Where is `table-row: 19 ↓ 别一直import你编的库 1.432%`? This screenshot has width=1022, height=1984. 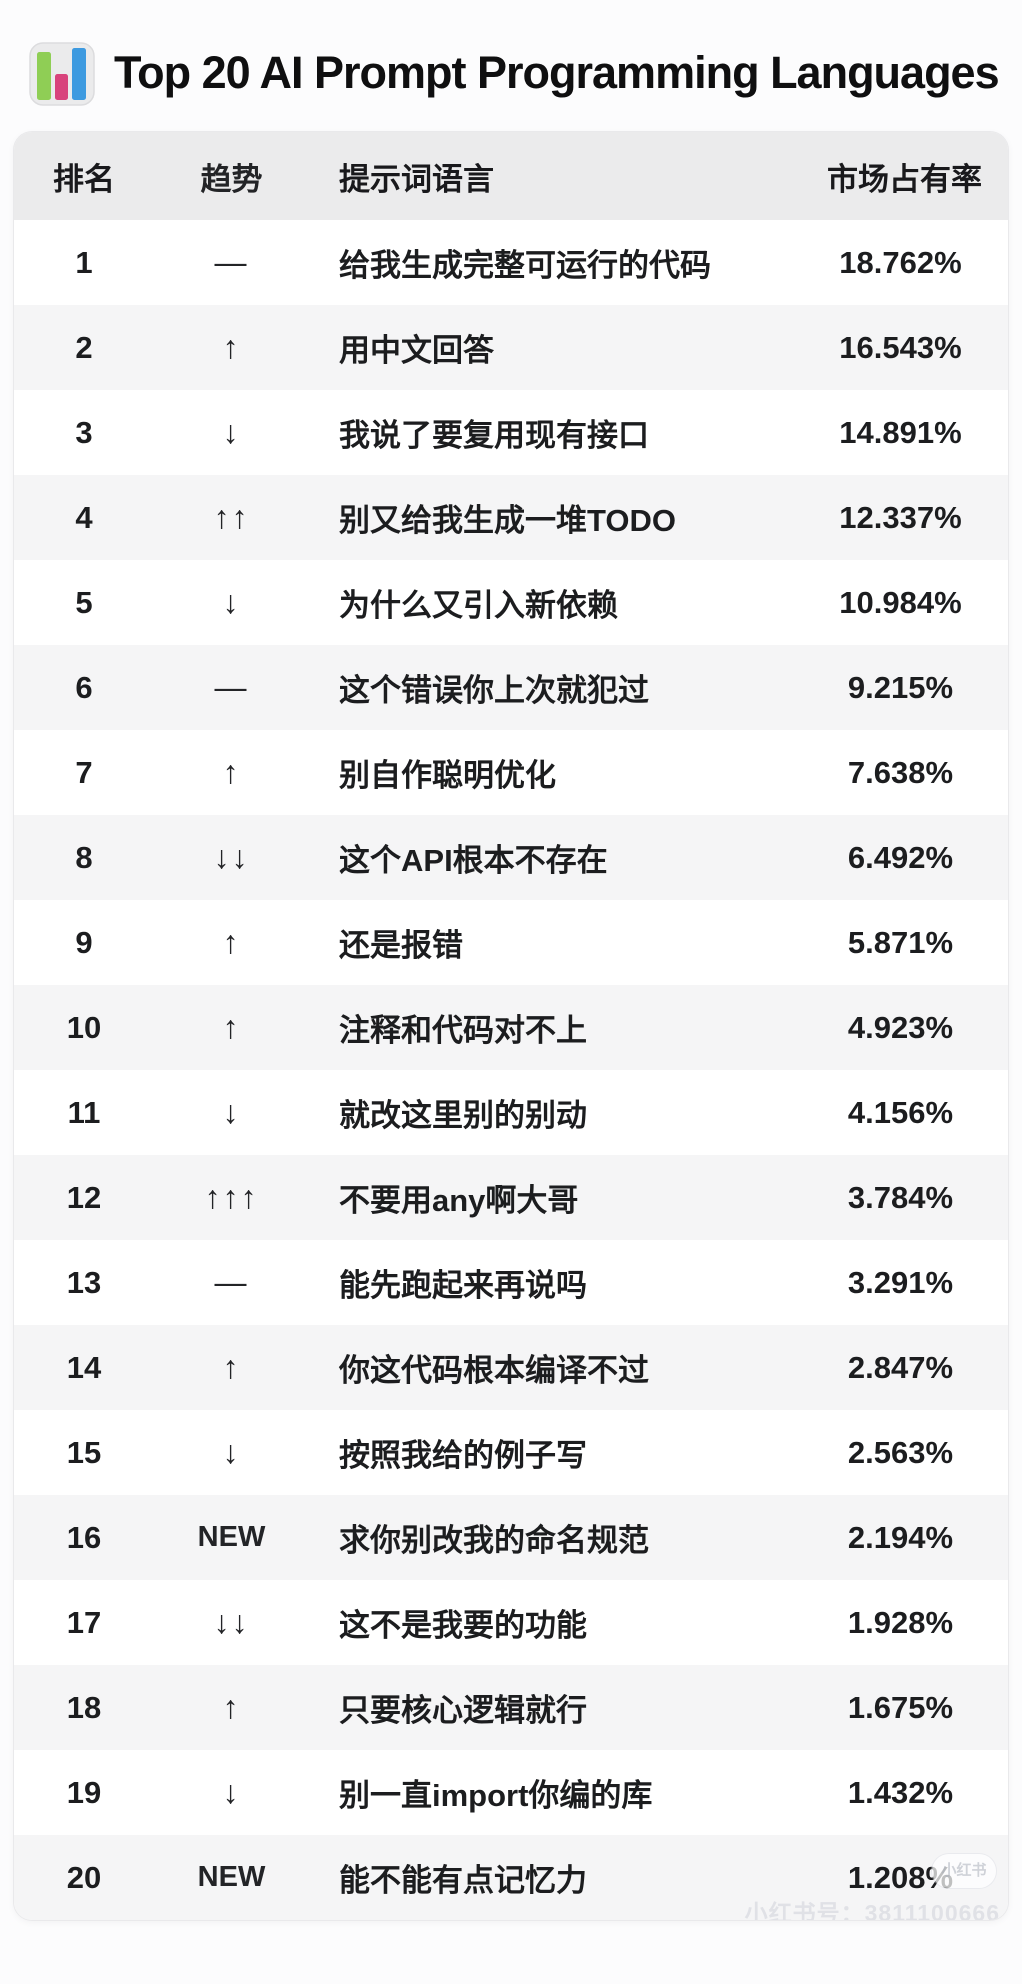
table-row: 19 ↓ 别一直import你编的库 1.432% is located at coordinates (511, 1792).